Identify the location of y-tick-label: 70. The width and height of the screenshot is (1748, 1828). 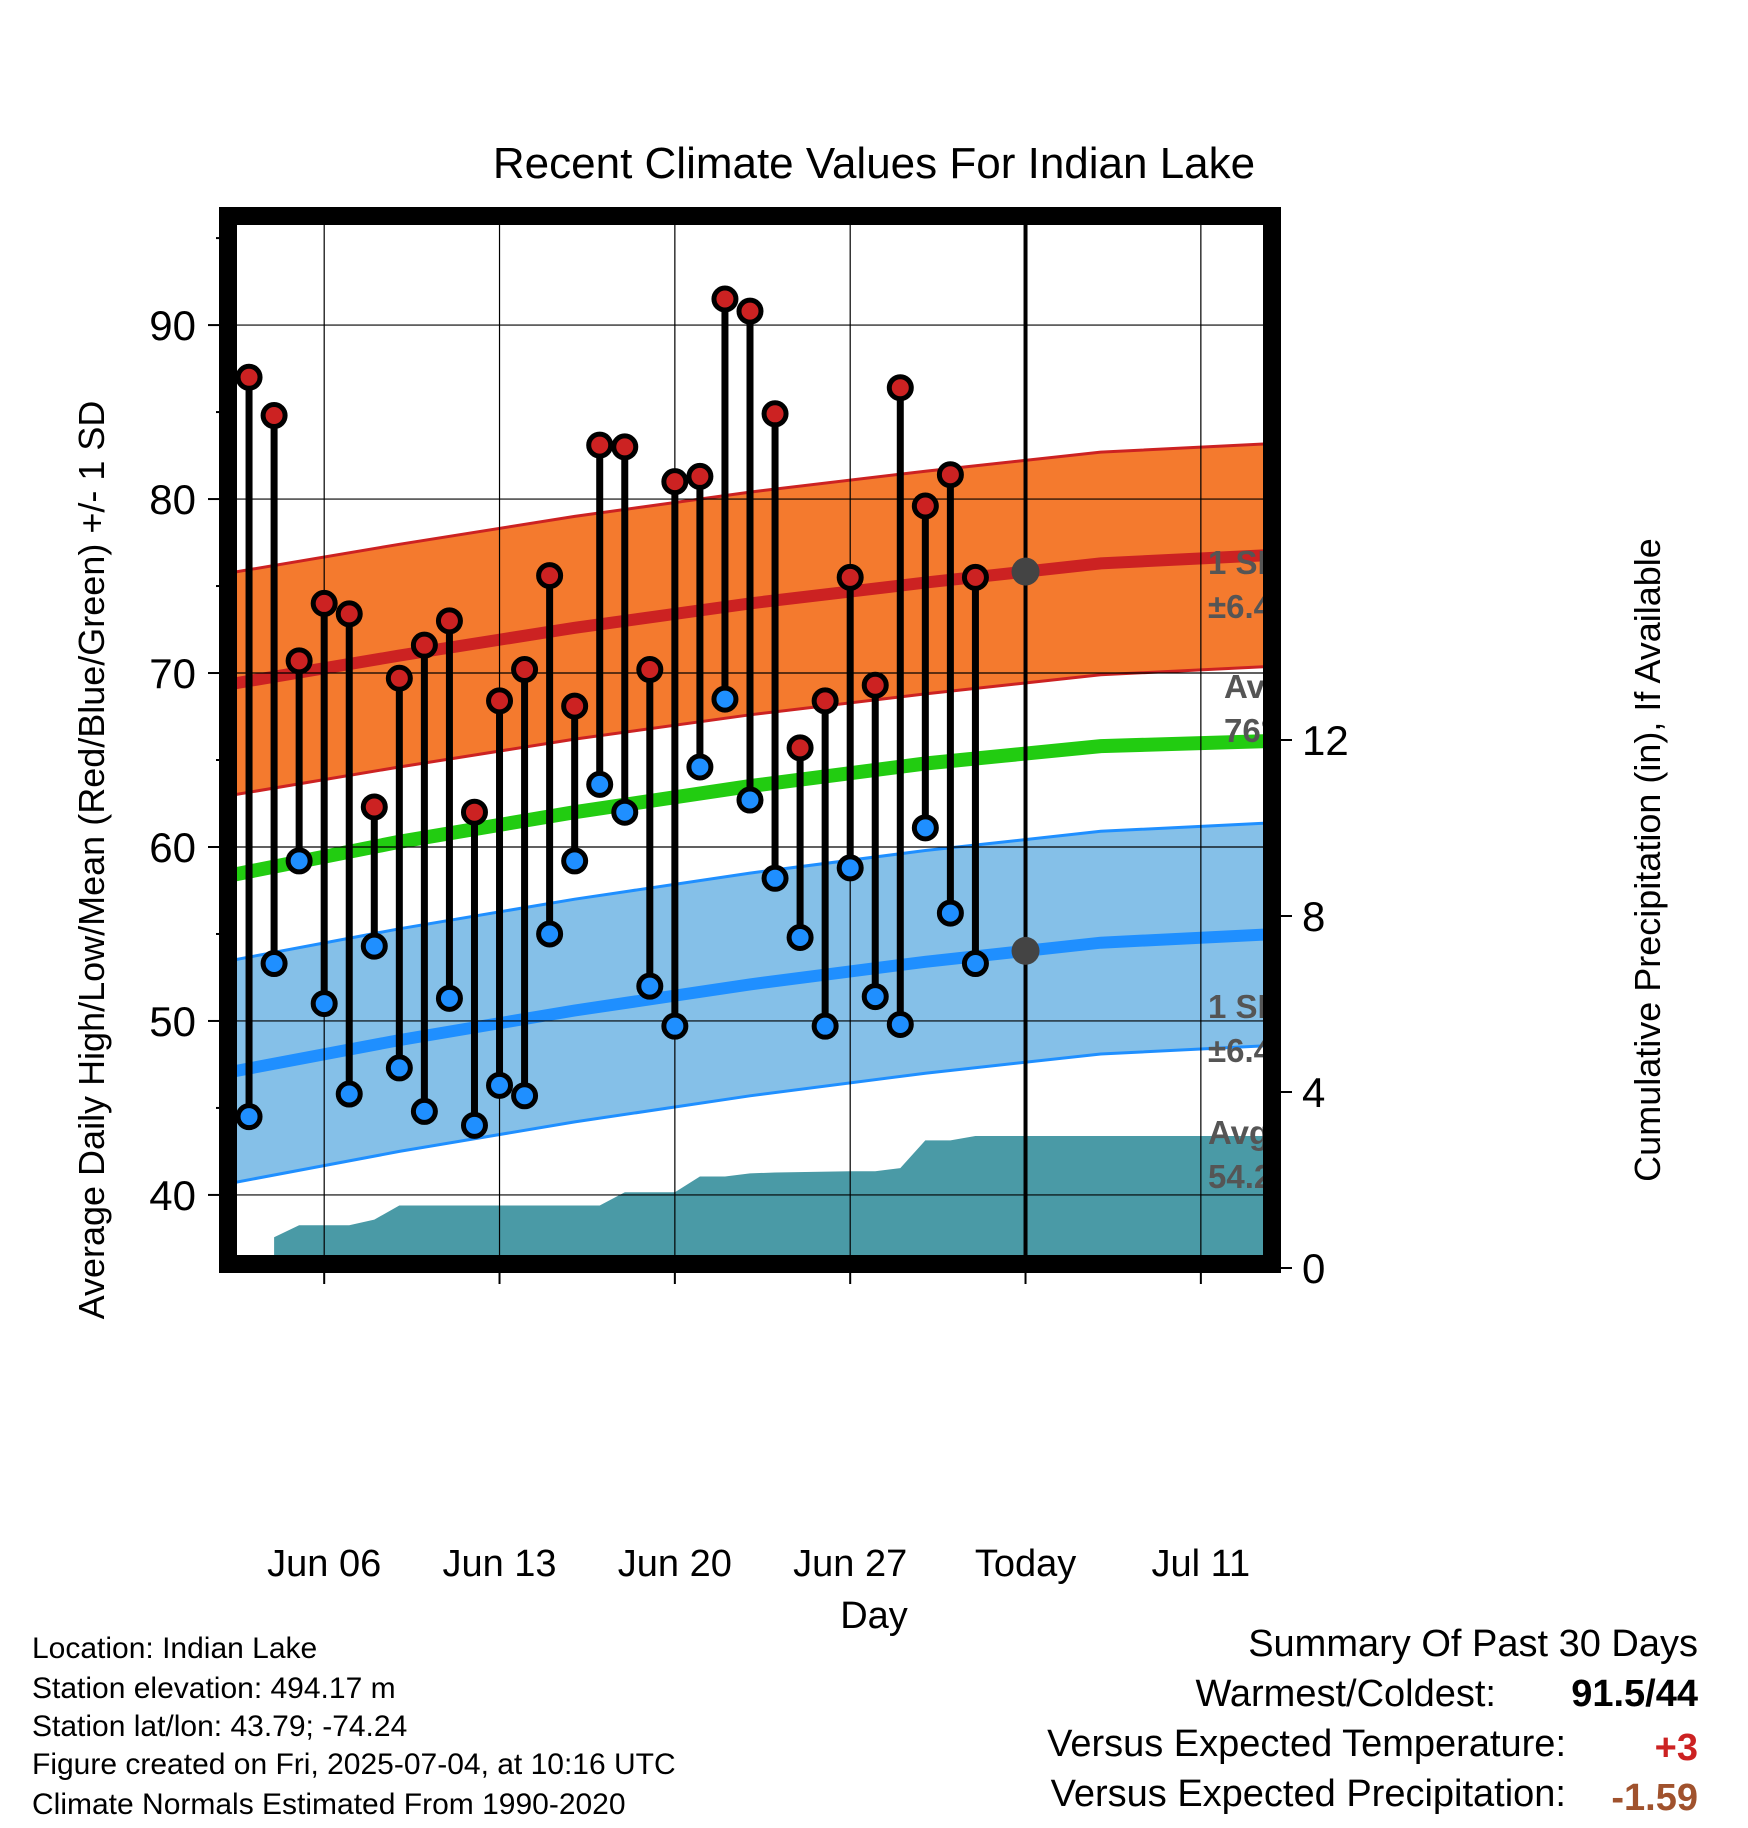
(172, 673).